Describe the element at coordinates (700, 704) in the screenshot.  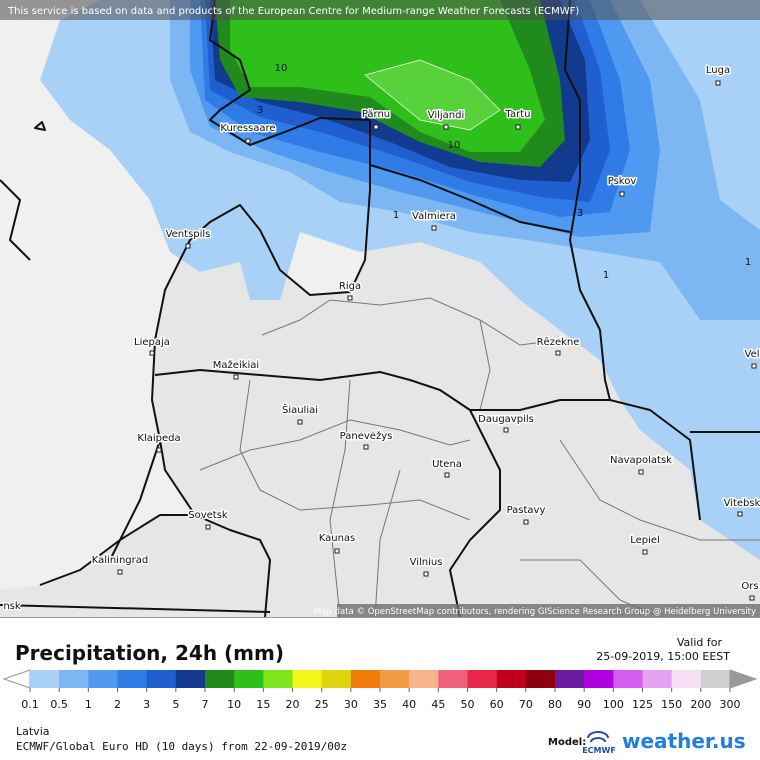
I see `tick-label: 200` at that location.